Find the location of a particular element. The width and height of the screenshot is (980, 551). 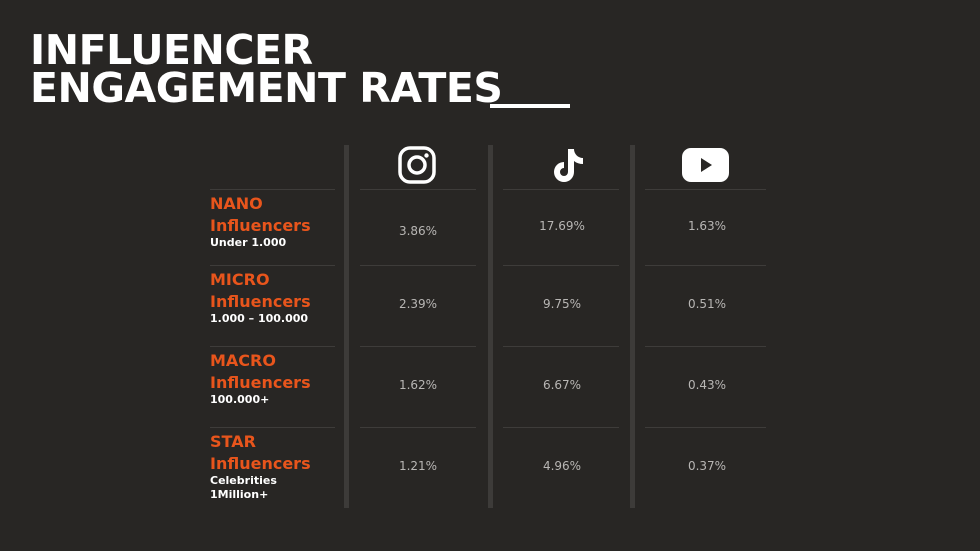

rate-cell: 0.51% is located at coordinates (707, 304).